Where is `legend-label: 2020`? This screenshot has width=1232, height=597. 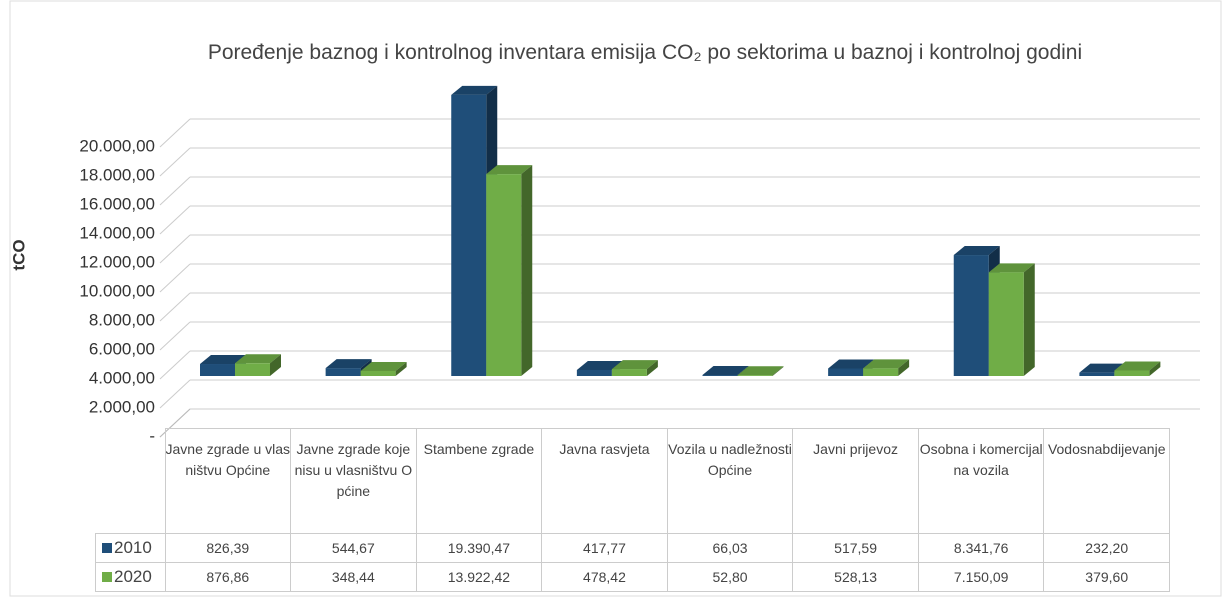 legend-label: 2020 is located at coordinates (133, 576).